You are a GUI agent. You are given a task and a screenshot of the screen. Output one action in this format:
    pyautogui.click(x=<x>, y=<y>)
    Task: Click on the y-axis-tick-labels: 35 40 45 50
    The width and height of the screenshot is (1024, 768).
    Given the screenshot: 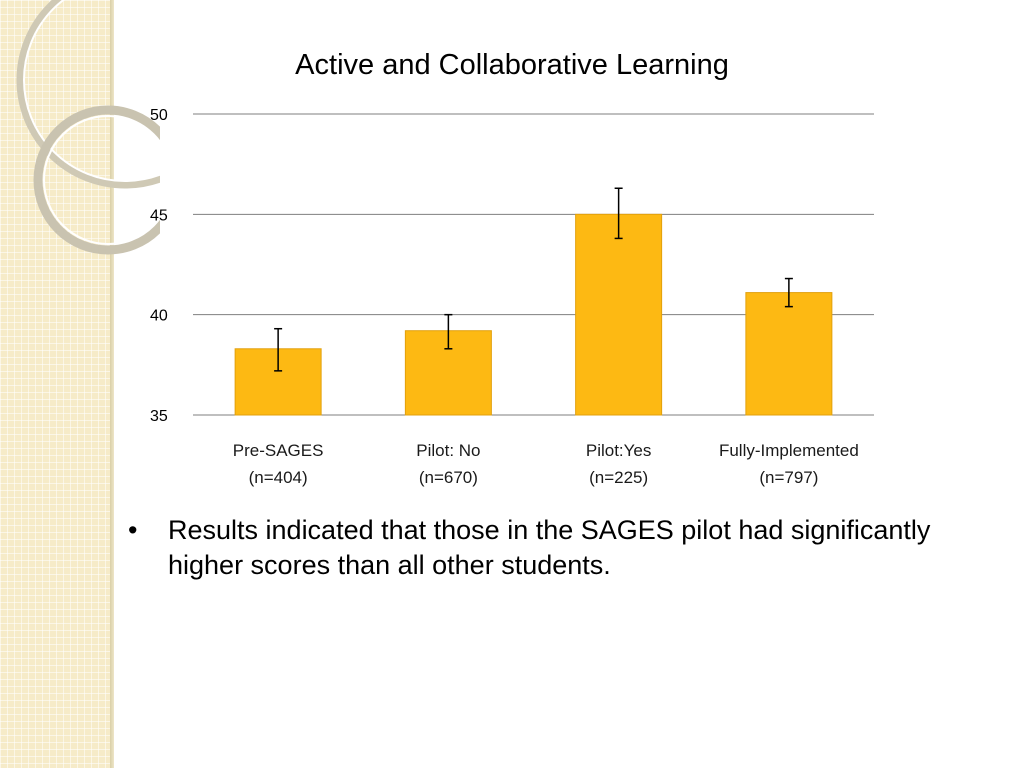 What is the action you would take?
    pyautogui.click(x=159, y=266)
    